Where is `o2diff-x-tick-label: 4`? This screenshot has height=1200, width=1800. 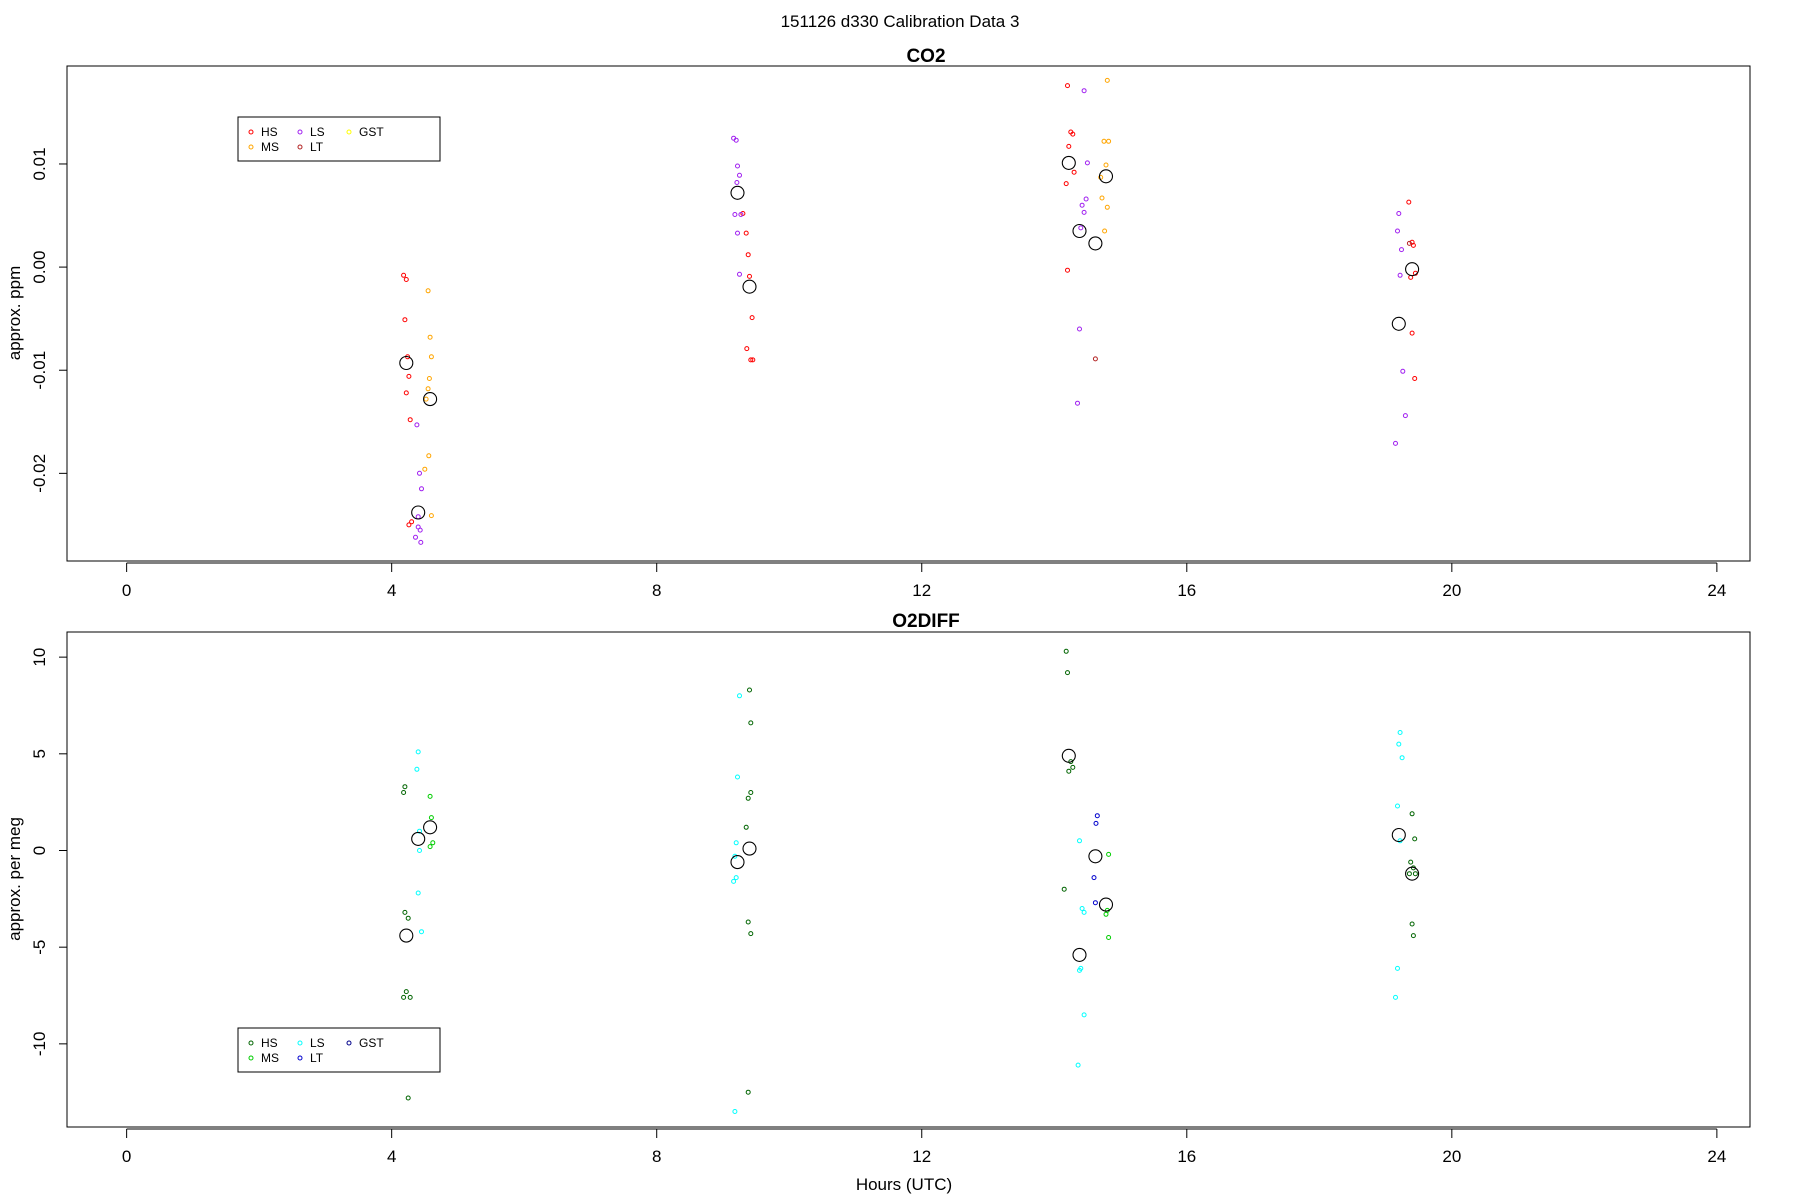
o2diff-x-tick-label: 4 is located at coordinates (391, 1156).